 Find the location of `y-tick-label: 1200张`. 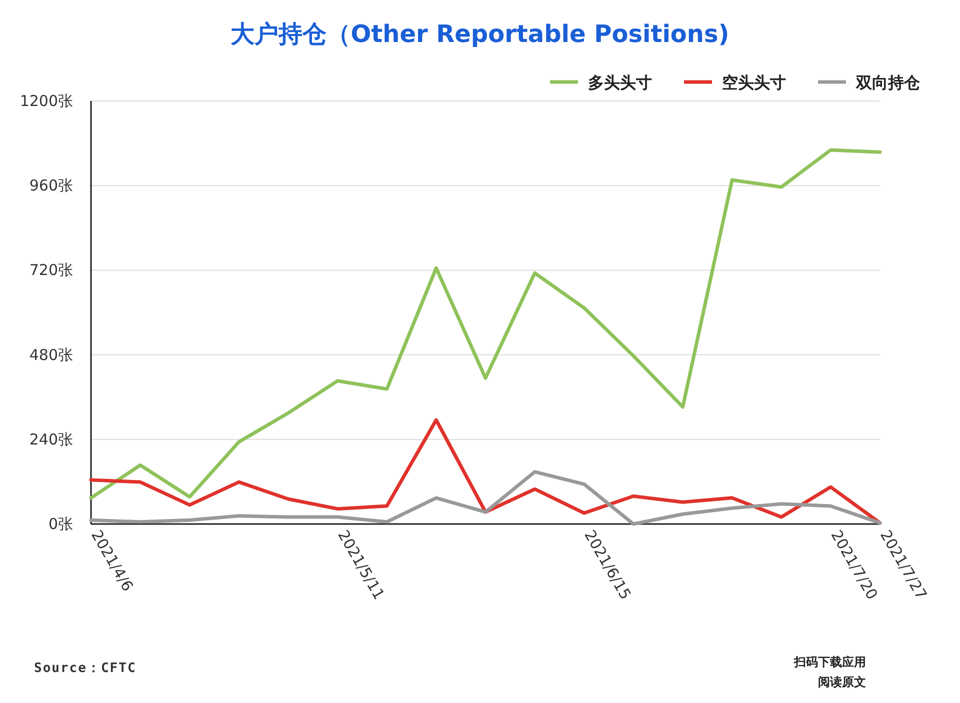

y-tick-label: 1200张 is located at coordinates (46, 101).